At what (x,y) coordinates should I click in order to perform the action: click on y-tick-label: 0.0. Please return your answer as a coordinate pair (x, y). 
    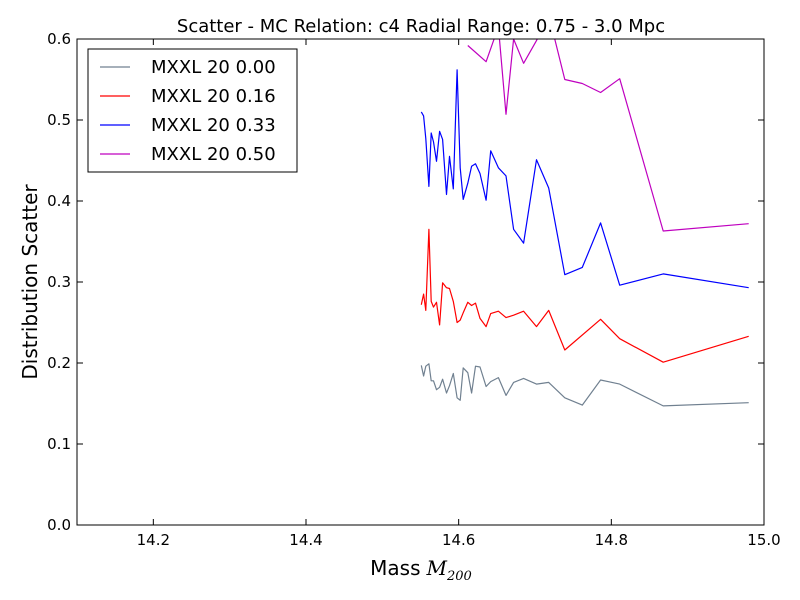
    Looking at the image, I should click on (59, 525).